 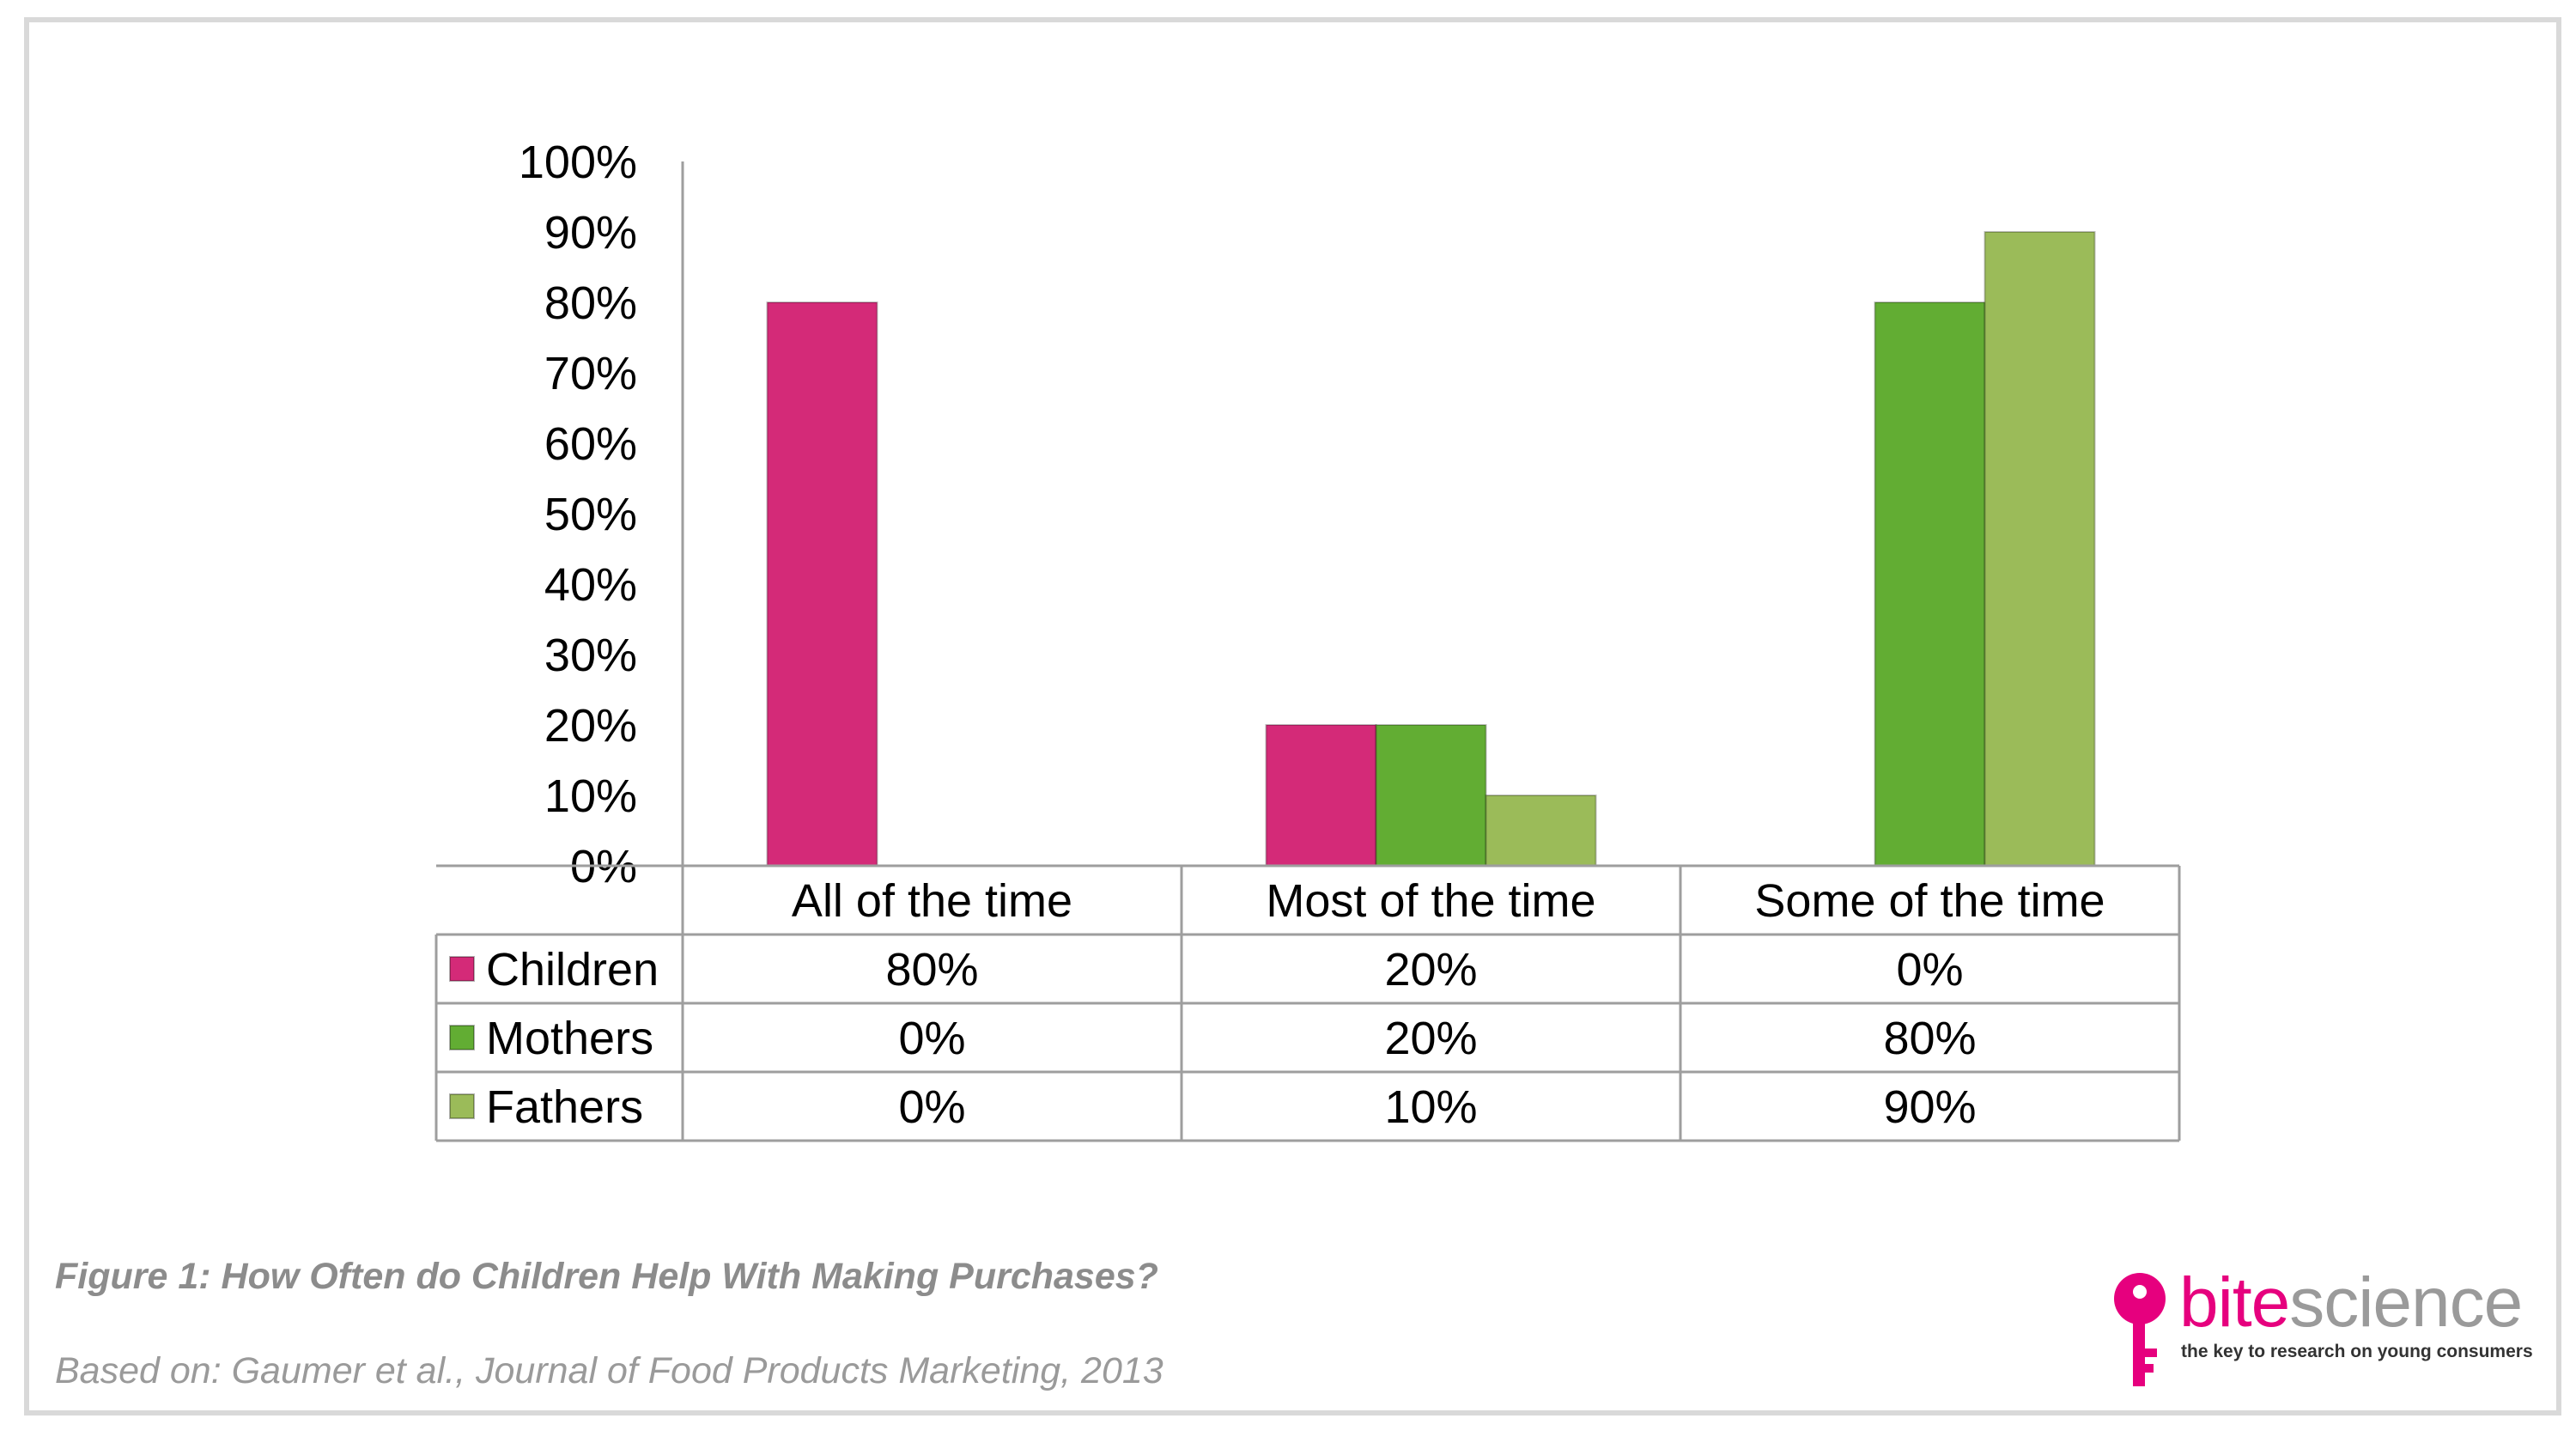 I want to click on logo-wordmark: bitescience, so click(x=2351, y=1303).